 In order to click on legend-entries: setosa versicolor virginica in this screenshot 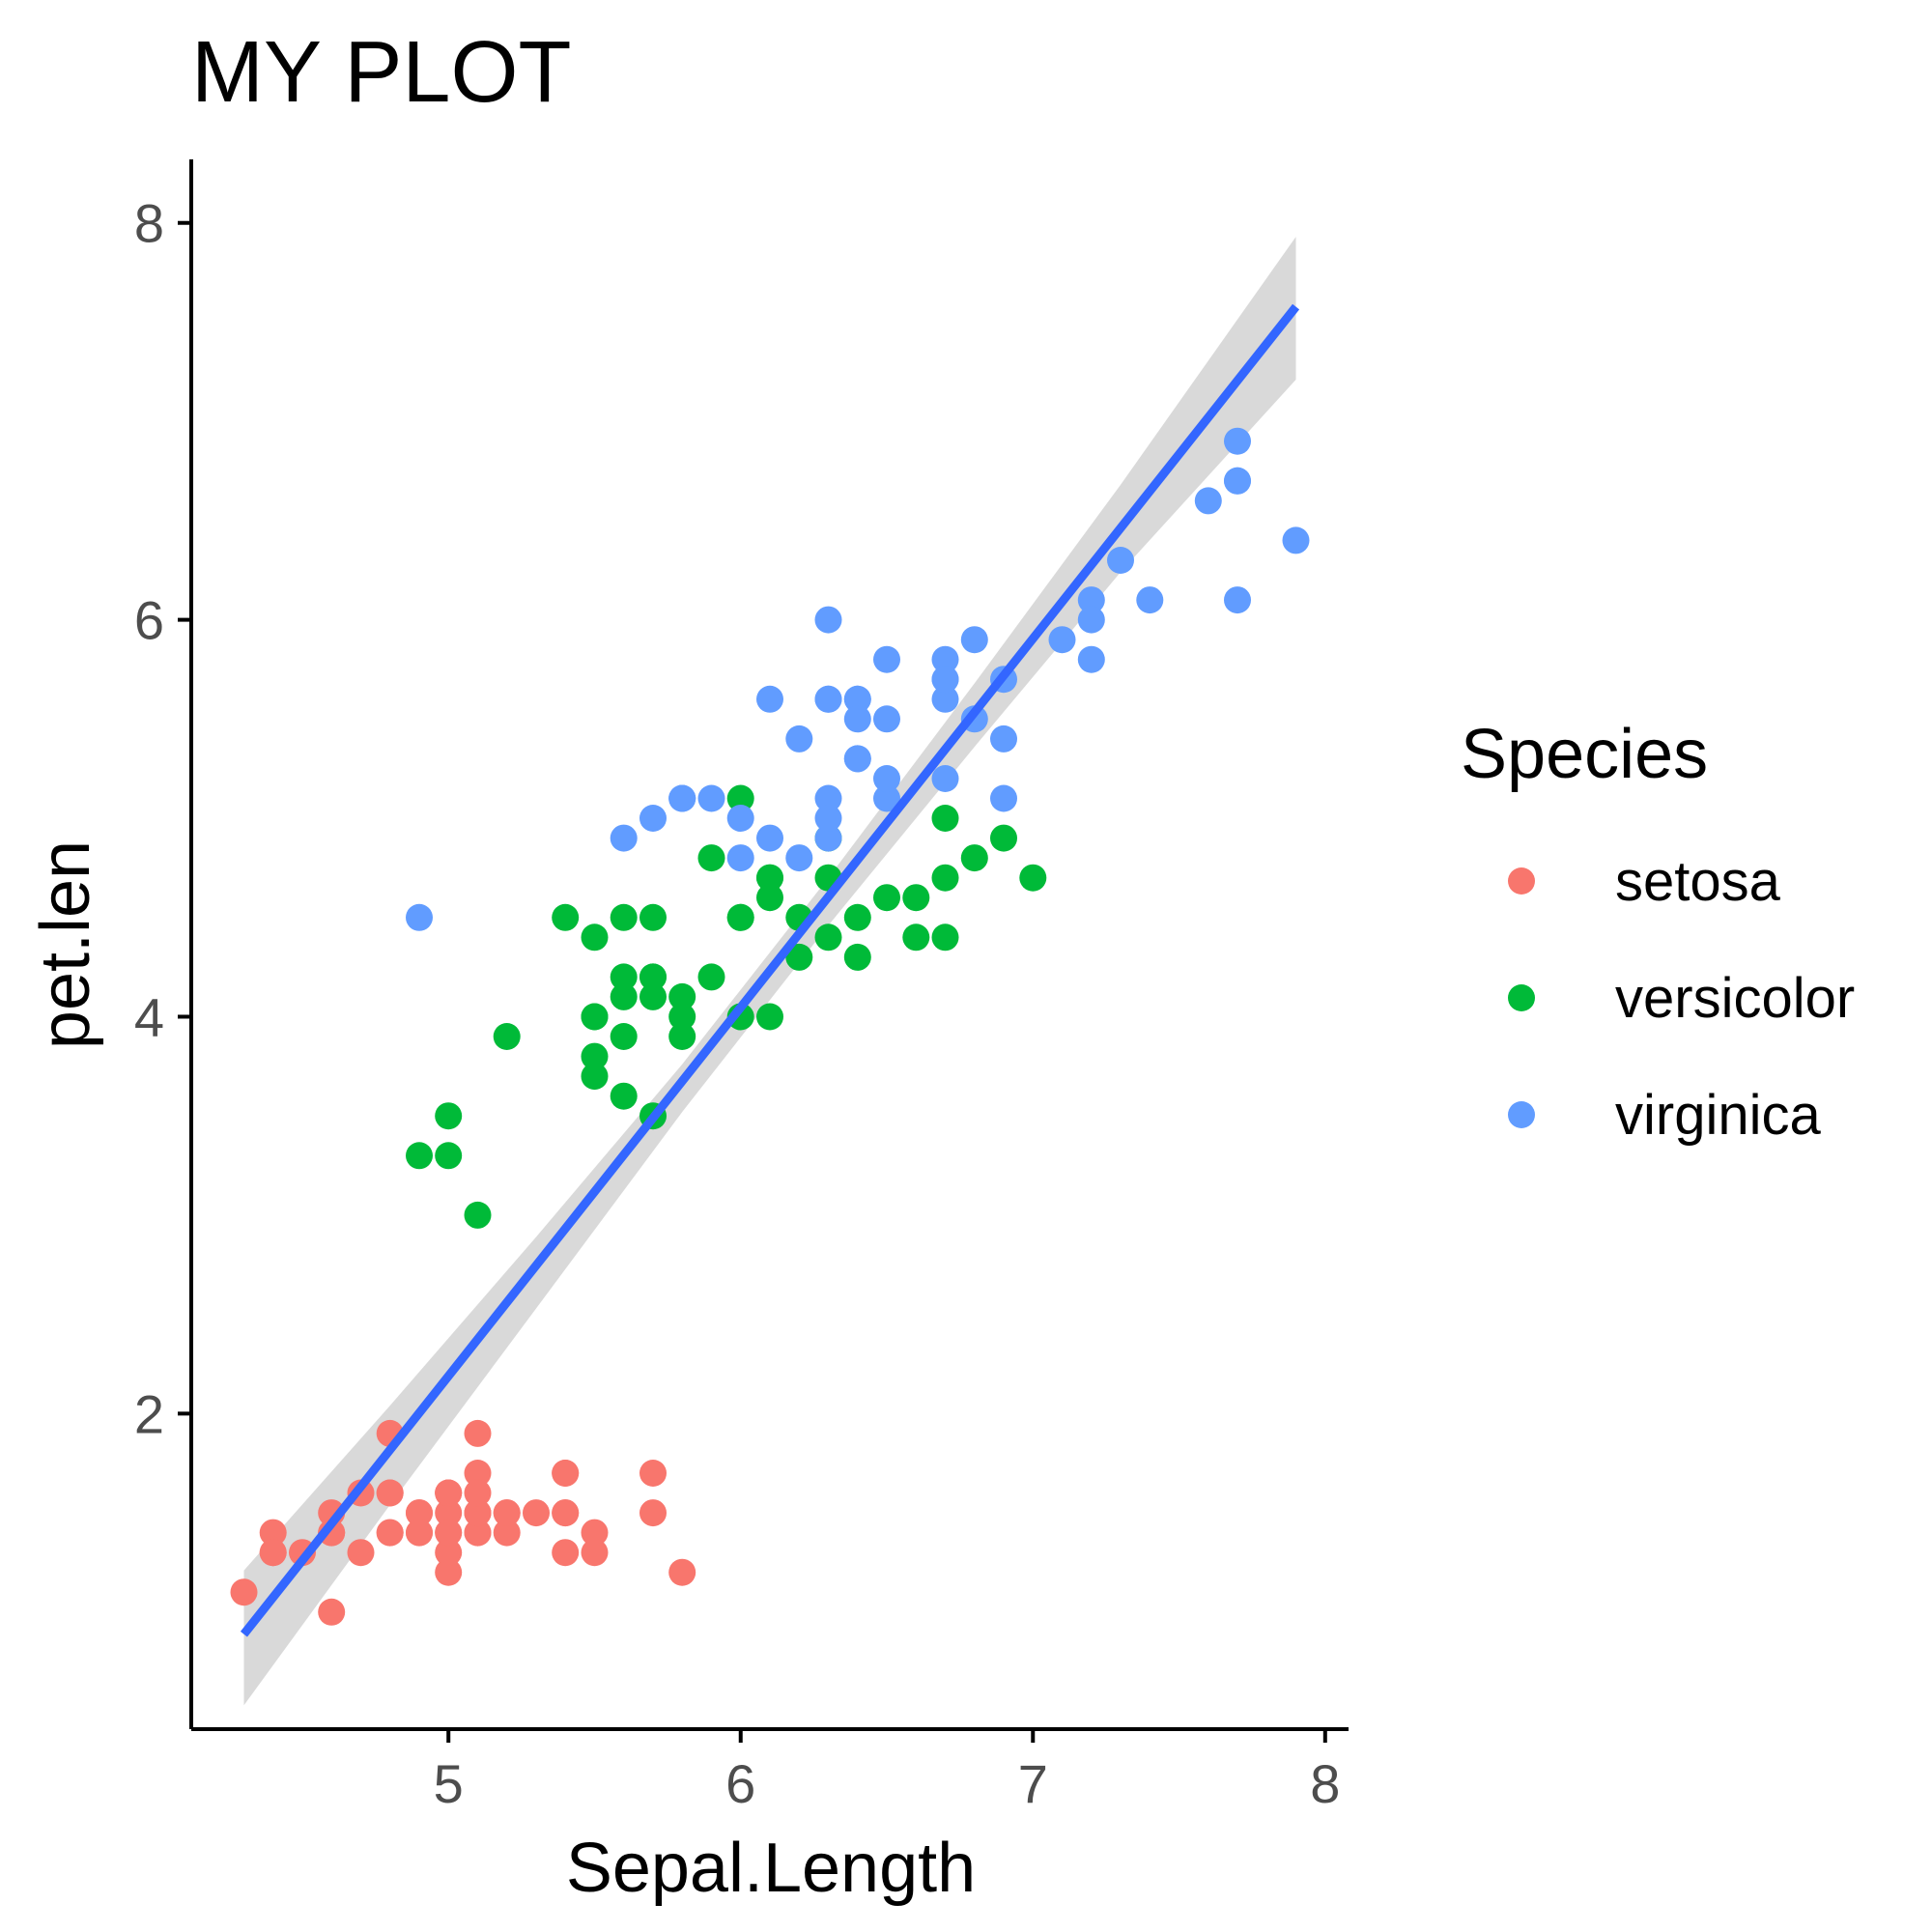, I will do `click(1681, 998)`.